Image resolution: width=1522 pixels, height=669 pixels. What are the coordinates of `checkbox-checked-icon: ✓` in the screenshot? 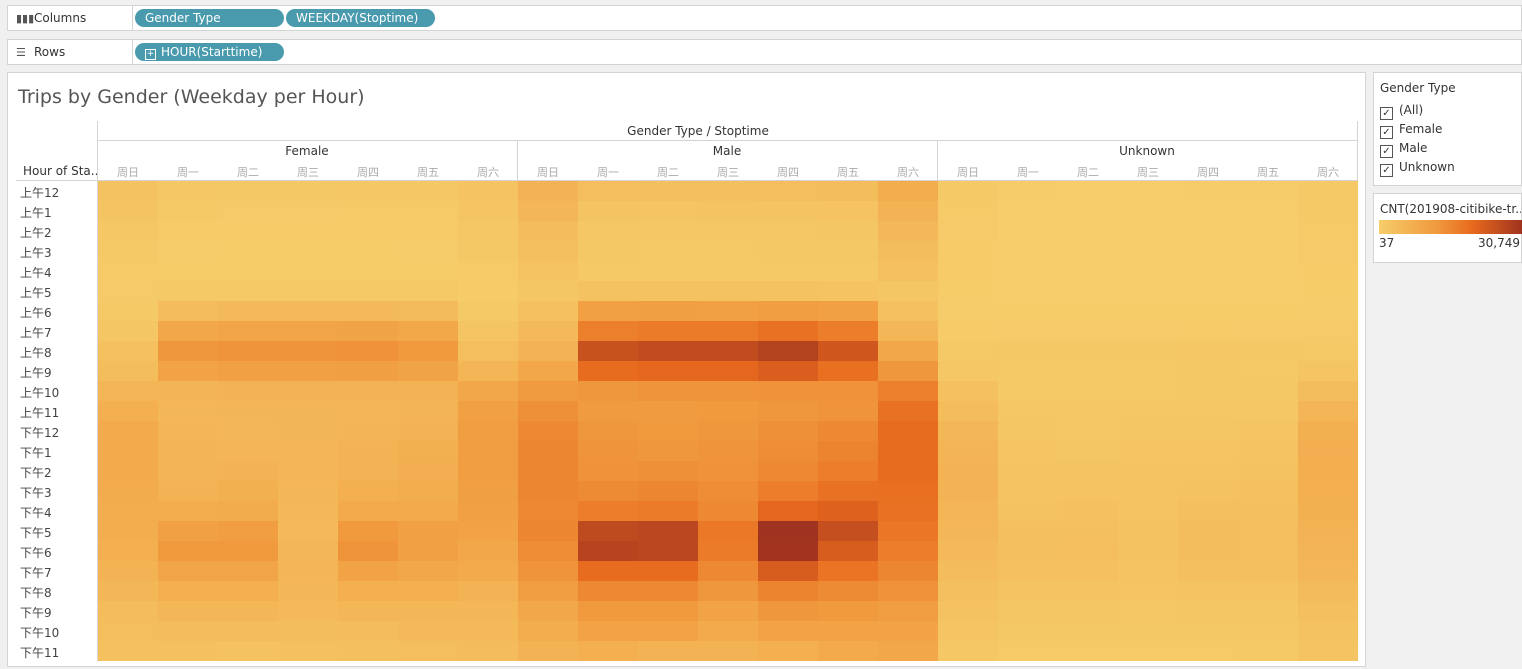 It's located at (1386, 113).